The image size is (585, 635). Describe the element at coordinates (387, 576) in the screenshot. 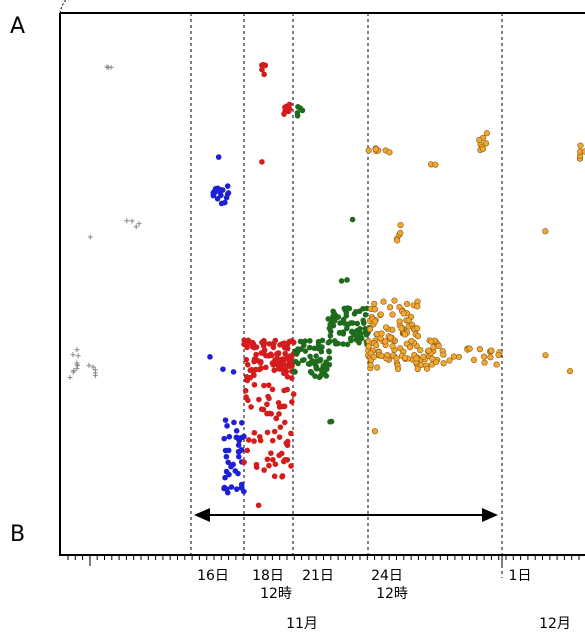

I see `day-label: 24日` at that location.